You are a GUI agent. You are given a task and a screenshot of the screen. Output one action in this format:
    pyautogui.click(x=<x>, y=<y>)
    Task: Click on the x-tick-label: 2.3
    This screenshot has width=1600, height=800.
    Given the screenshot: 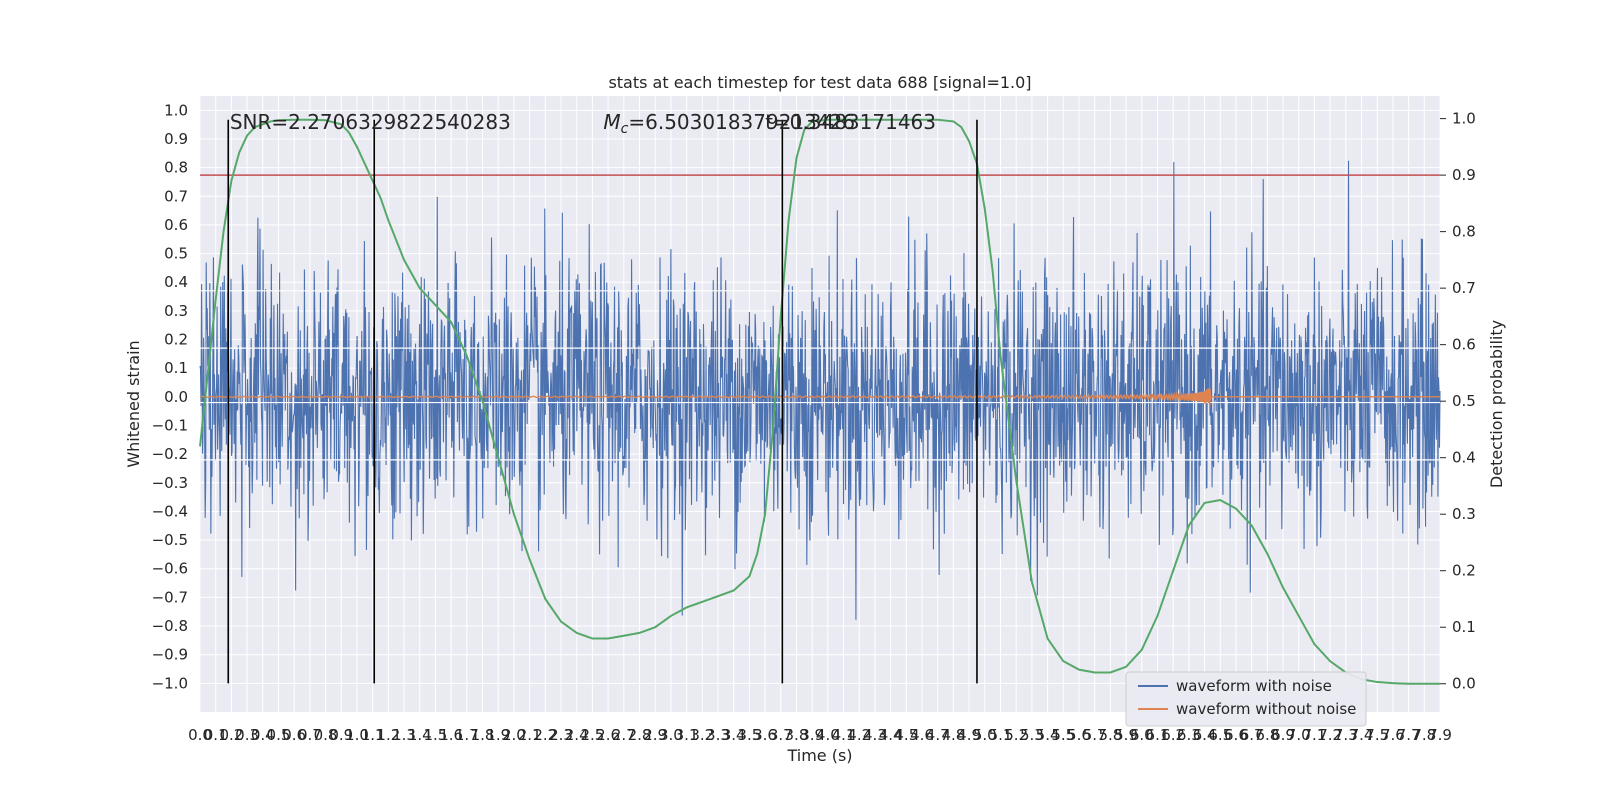 What is the action you would take?
    pyautogui.click(x=561, y=735)
    